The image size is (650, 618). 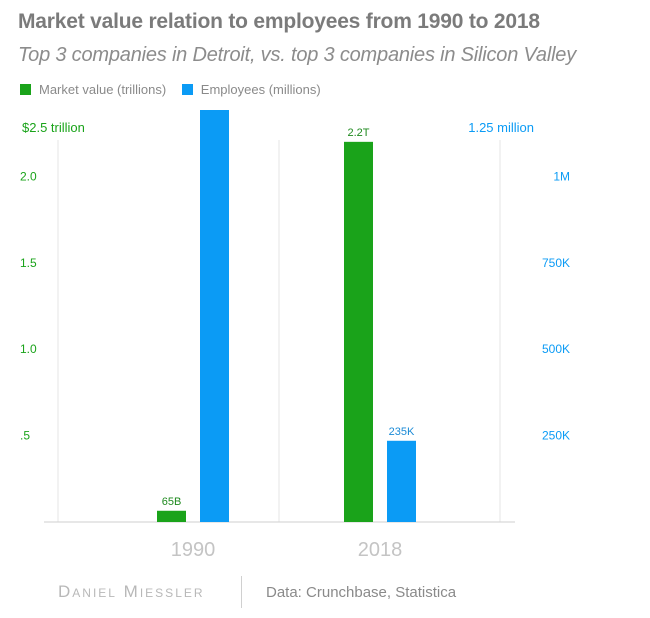 I want to click on left-tick-label-3: .5, so click(x=25, y=436).